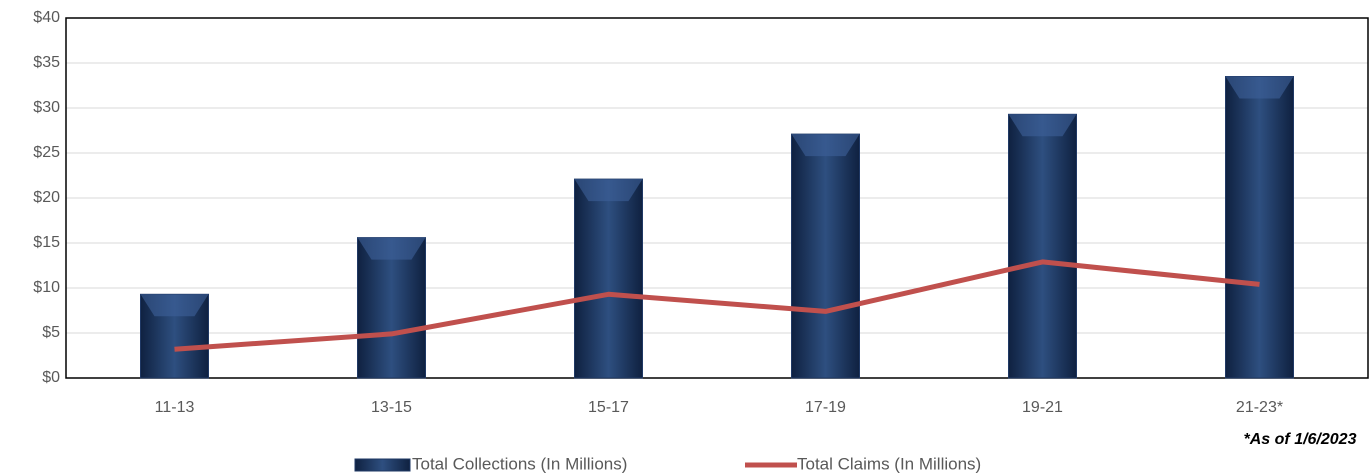 The width and height of the screenshot is (1372, 475). Describe the element at coordinates (46, 62) in the screenshot. I see `y-tick-label: $35` at that location.